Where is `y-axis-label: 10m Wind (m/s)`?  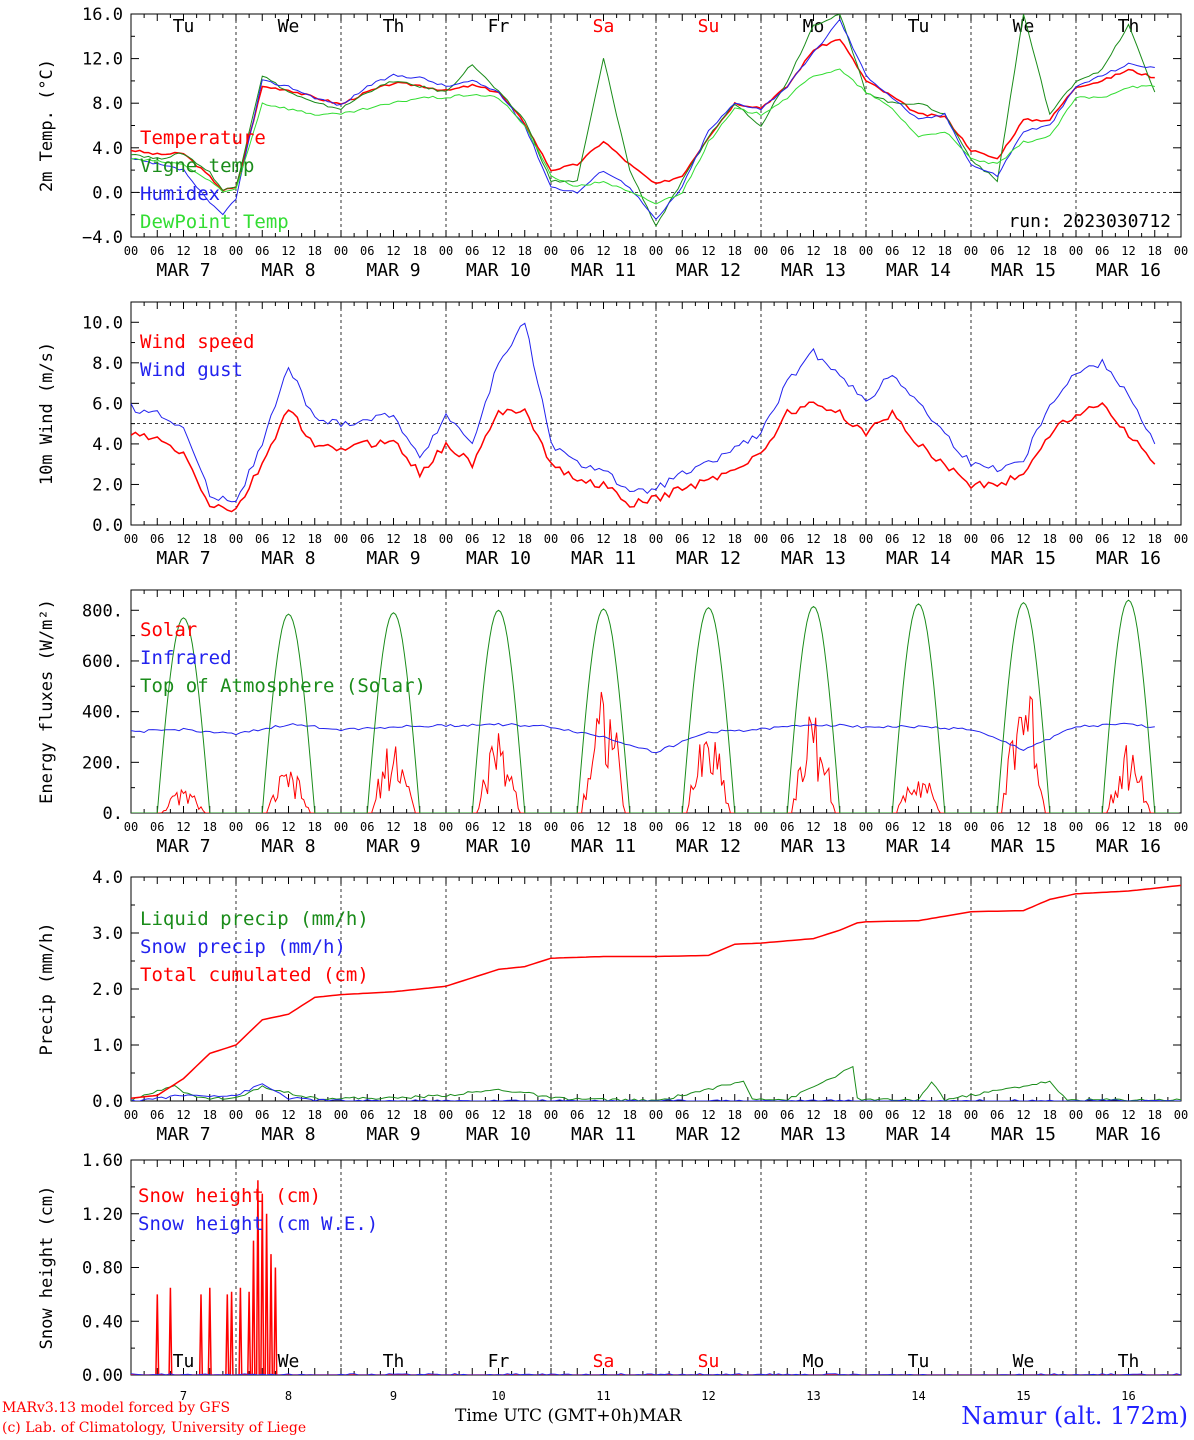 y-axis-label: 10m Wind (m/s) is located at coordinates (47, 413).